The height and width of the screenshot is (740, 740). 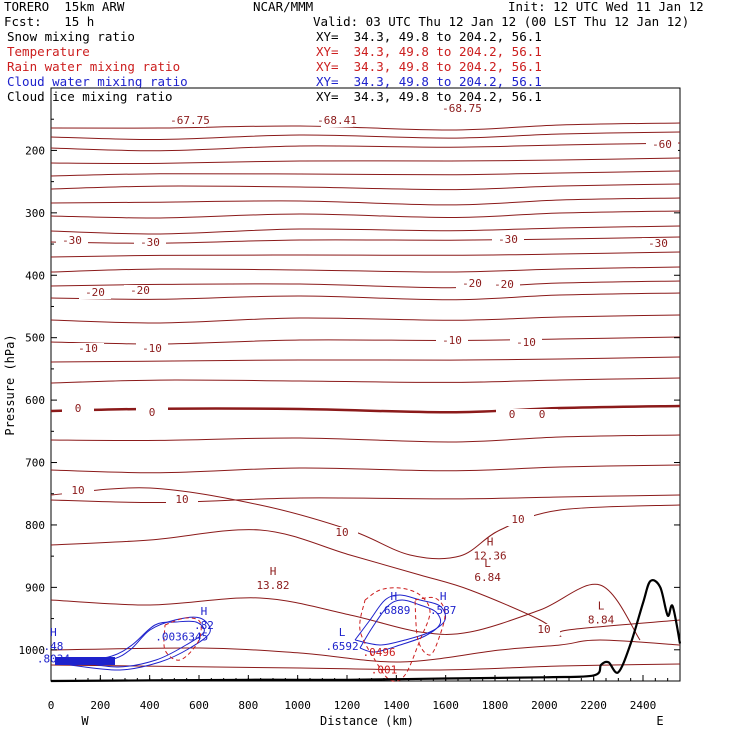 I want to click on model-title: TORERO 15km ARW, so click(x=64, y=7).